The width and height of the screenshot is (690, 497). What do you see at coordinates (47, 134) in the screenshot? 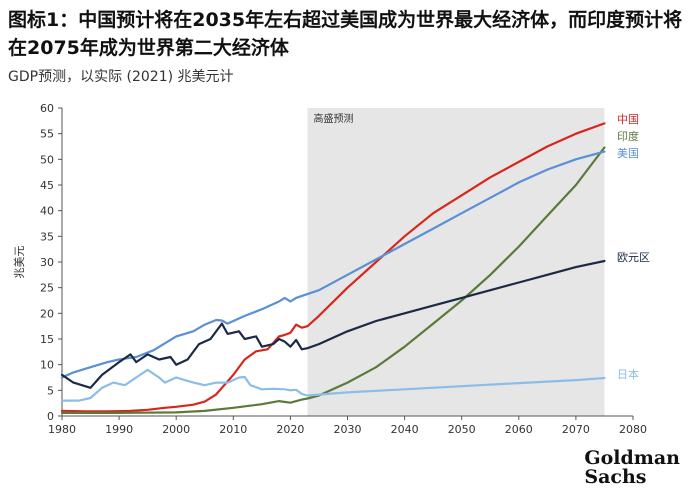
I see `y-tick-label: 55` at bounding box center [47, 134].